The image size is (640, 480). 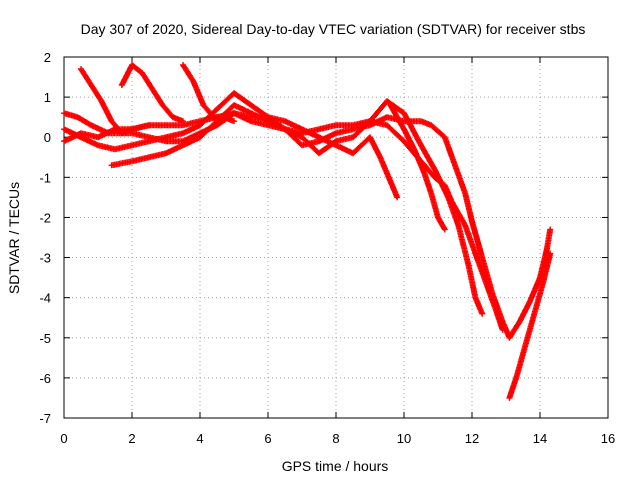 I want to click on y-tick-label: -4, so click(x=45, y=298).